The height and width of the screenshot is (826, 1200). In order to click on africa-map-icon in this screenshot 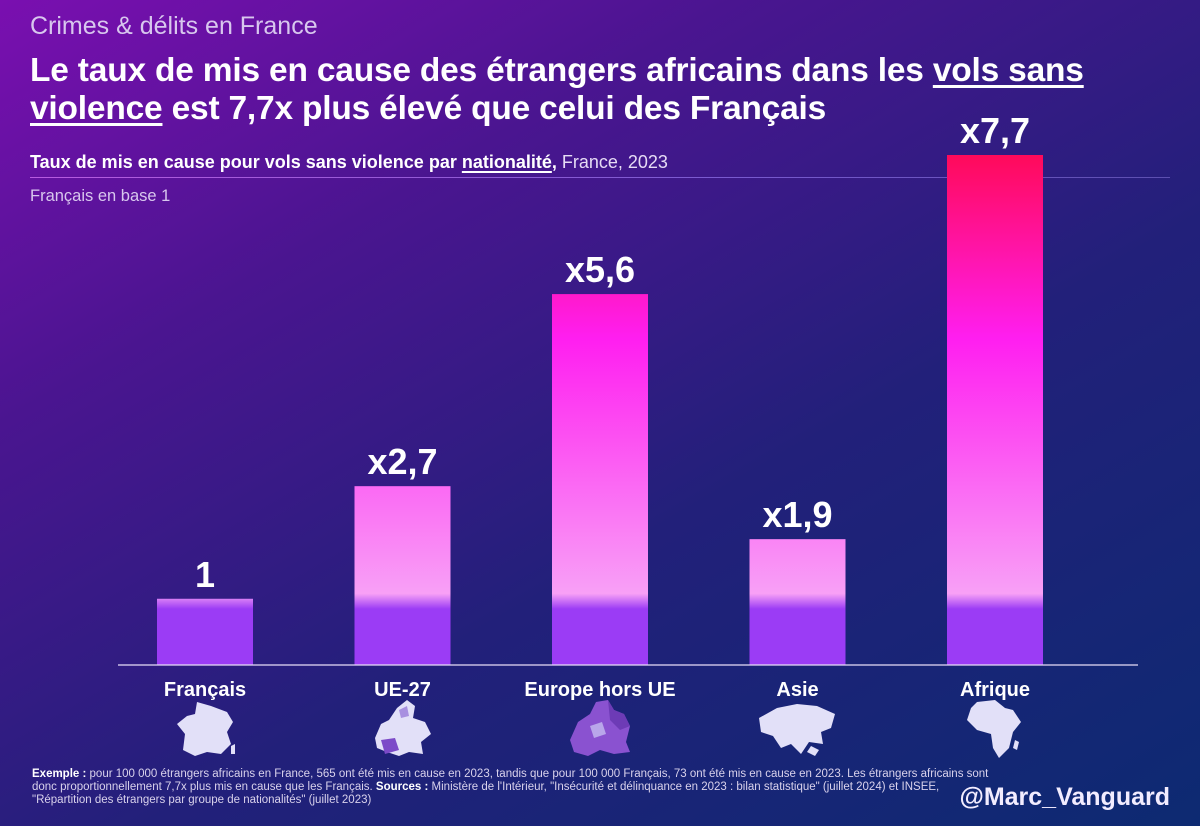, I will do `click(994, 729)`.